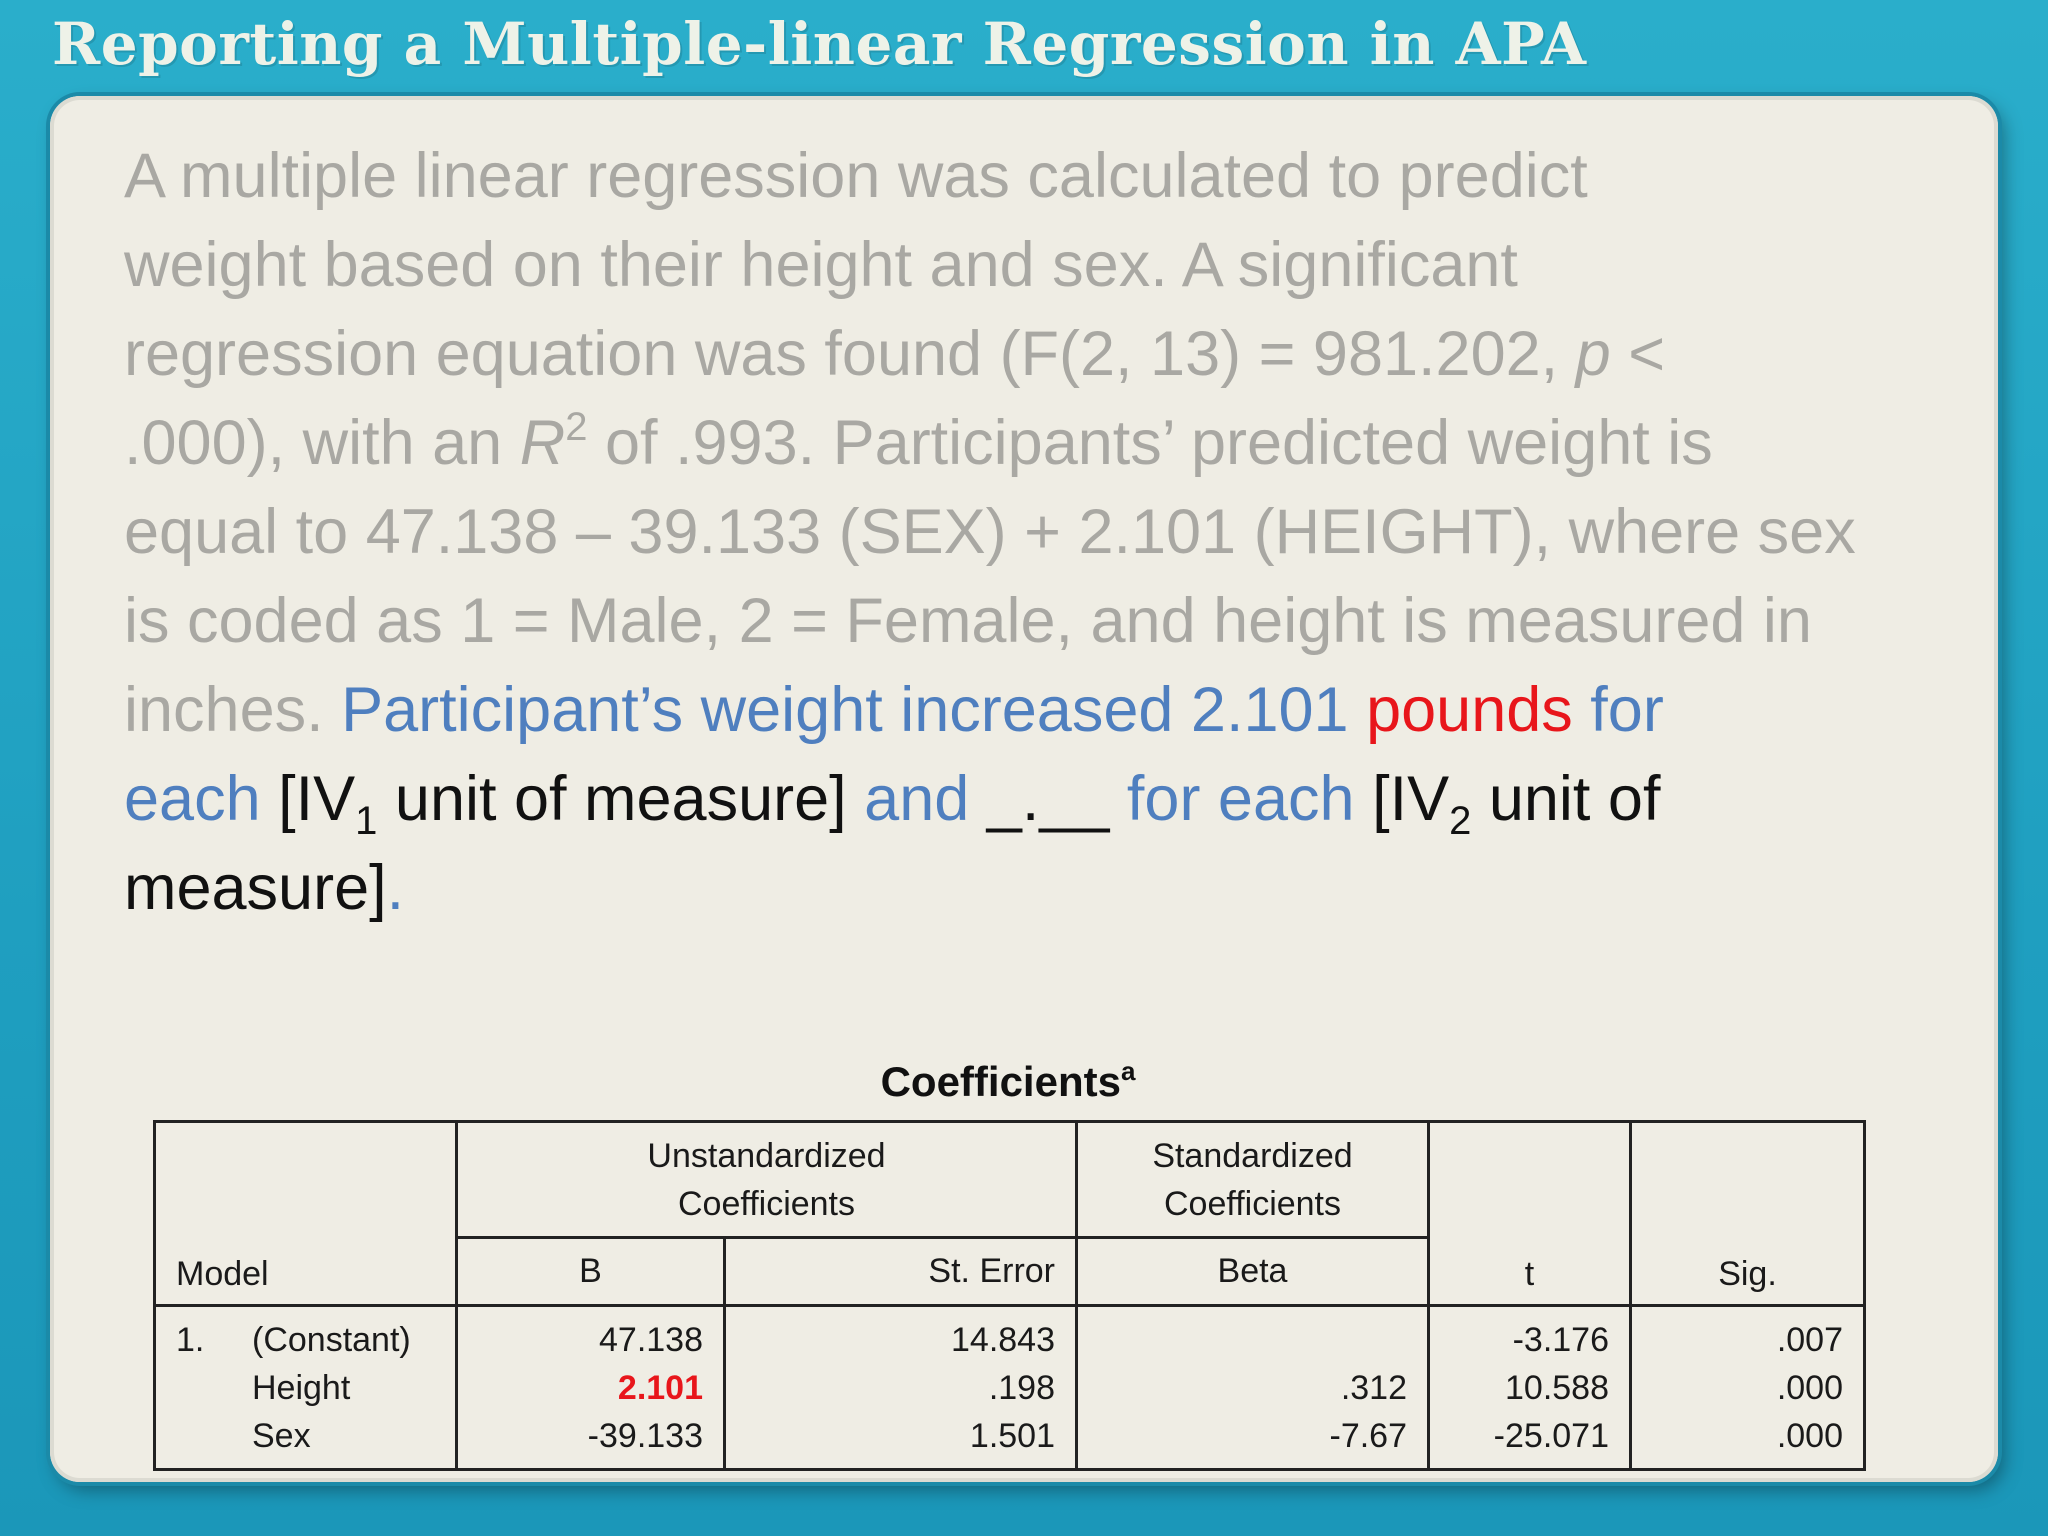 The width and height of the screenshot is (2048, 1536). What do you see at coordinates (1411, 799) in the screenshot?
I see `placeholder-iv2: [IV` at bounding box center [1411, 799].